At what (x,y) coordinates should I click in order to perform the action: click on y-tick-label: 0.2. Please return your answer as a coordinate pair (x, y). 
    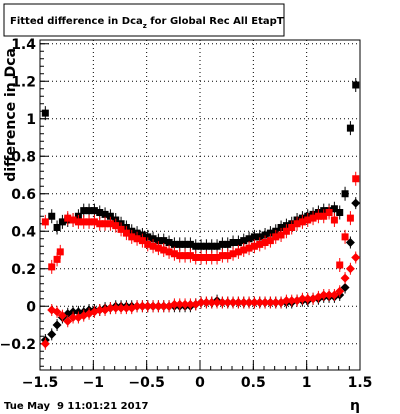
    Looking at the image, I should click on (23, 270).